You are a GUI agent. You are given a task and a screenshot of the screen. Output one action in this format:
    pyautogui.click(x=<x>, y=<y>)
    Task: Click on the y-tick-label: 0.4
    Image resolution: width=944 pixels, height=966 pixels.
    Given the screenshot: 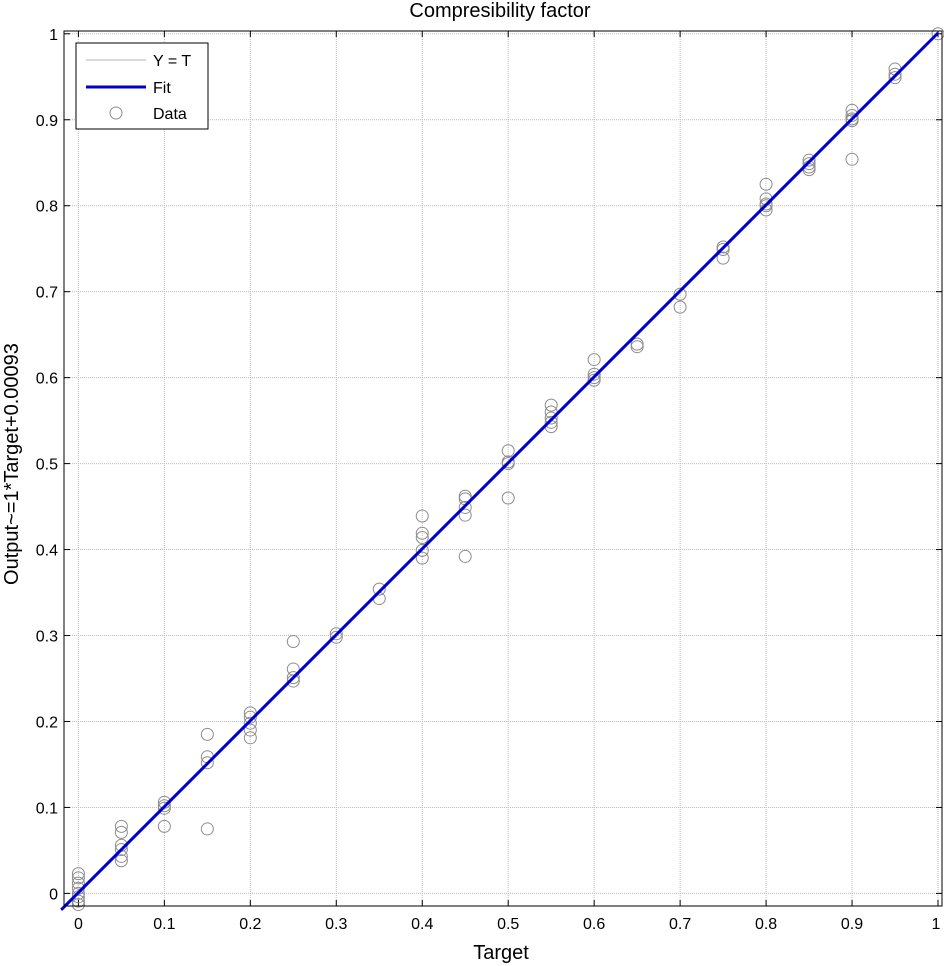 What is the action you would take?
    pyautogui.click(x=47, y=551)
    